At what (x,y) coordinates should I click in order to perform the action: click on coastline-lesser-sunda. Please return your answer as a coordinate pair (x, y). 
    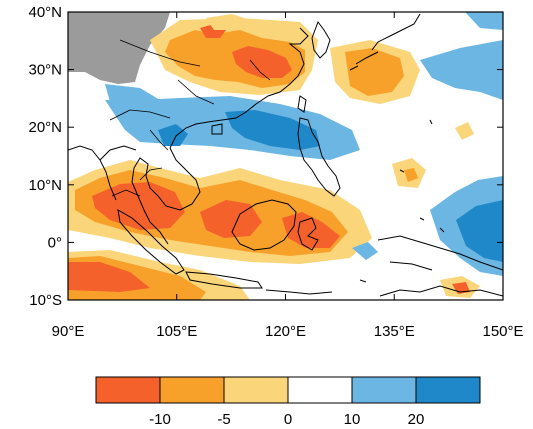
    Looking at the image, I should click on (299, 292).